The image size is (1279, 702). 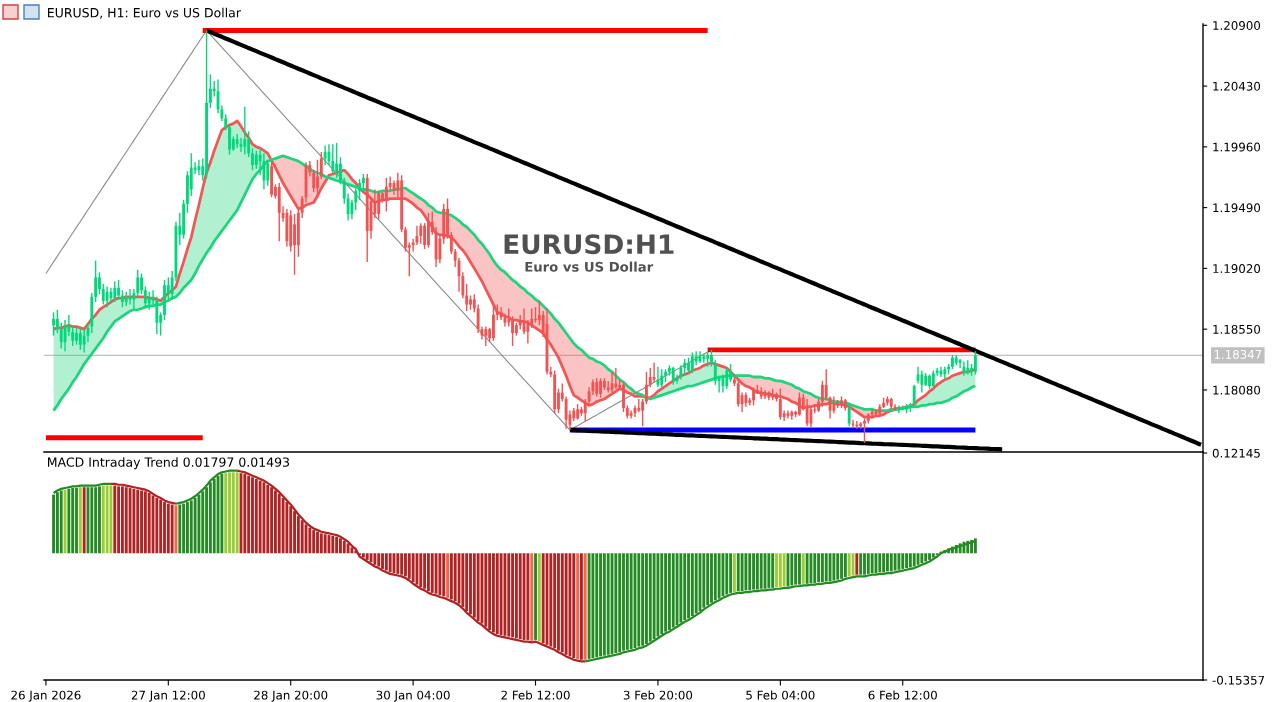 I want to click on y-tick-label: -0.15357, so click(x=1238, y=680).